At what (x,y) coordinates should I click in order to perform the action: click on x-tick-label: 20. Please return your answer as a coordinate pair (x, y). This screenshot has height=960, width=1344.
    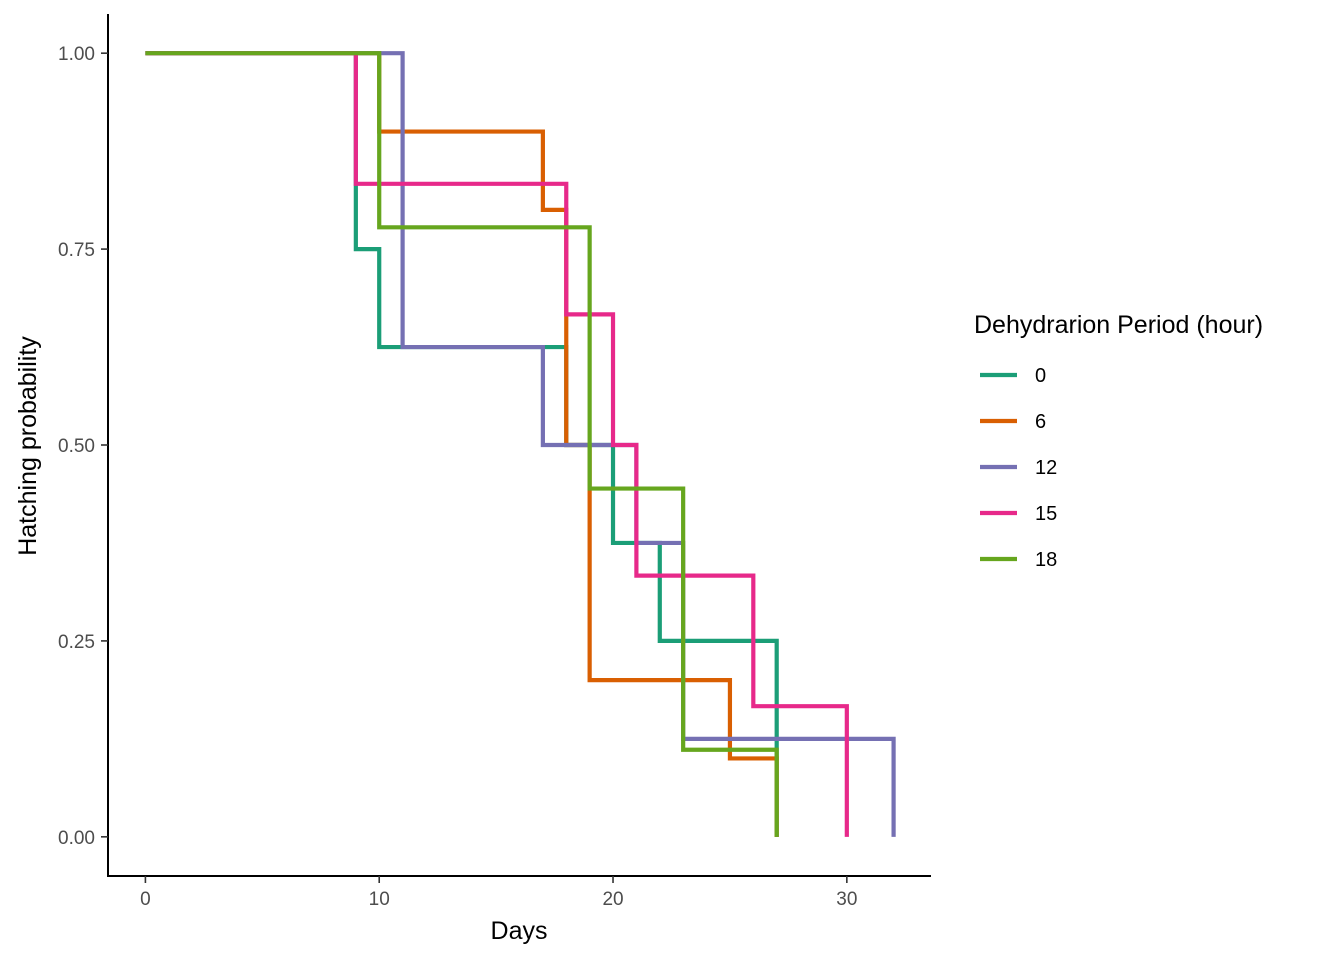
    Looking at the image, I should click on (612, 899).